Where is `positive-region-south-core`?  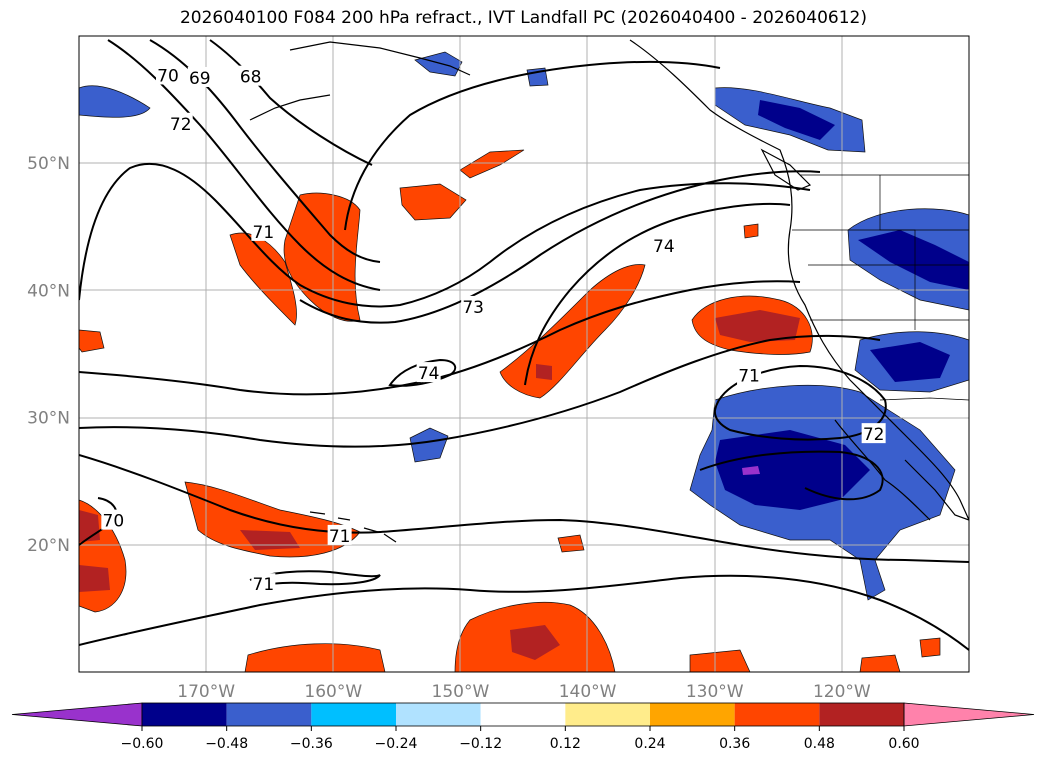 positive-region-south-core is located at coordinates (535, 642).